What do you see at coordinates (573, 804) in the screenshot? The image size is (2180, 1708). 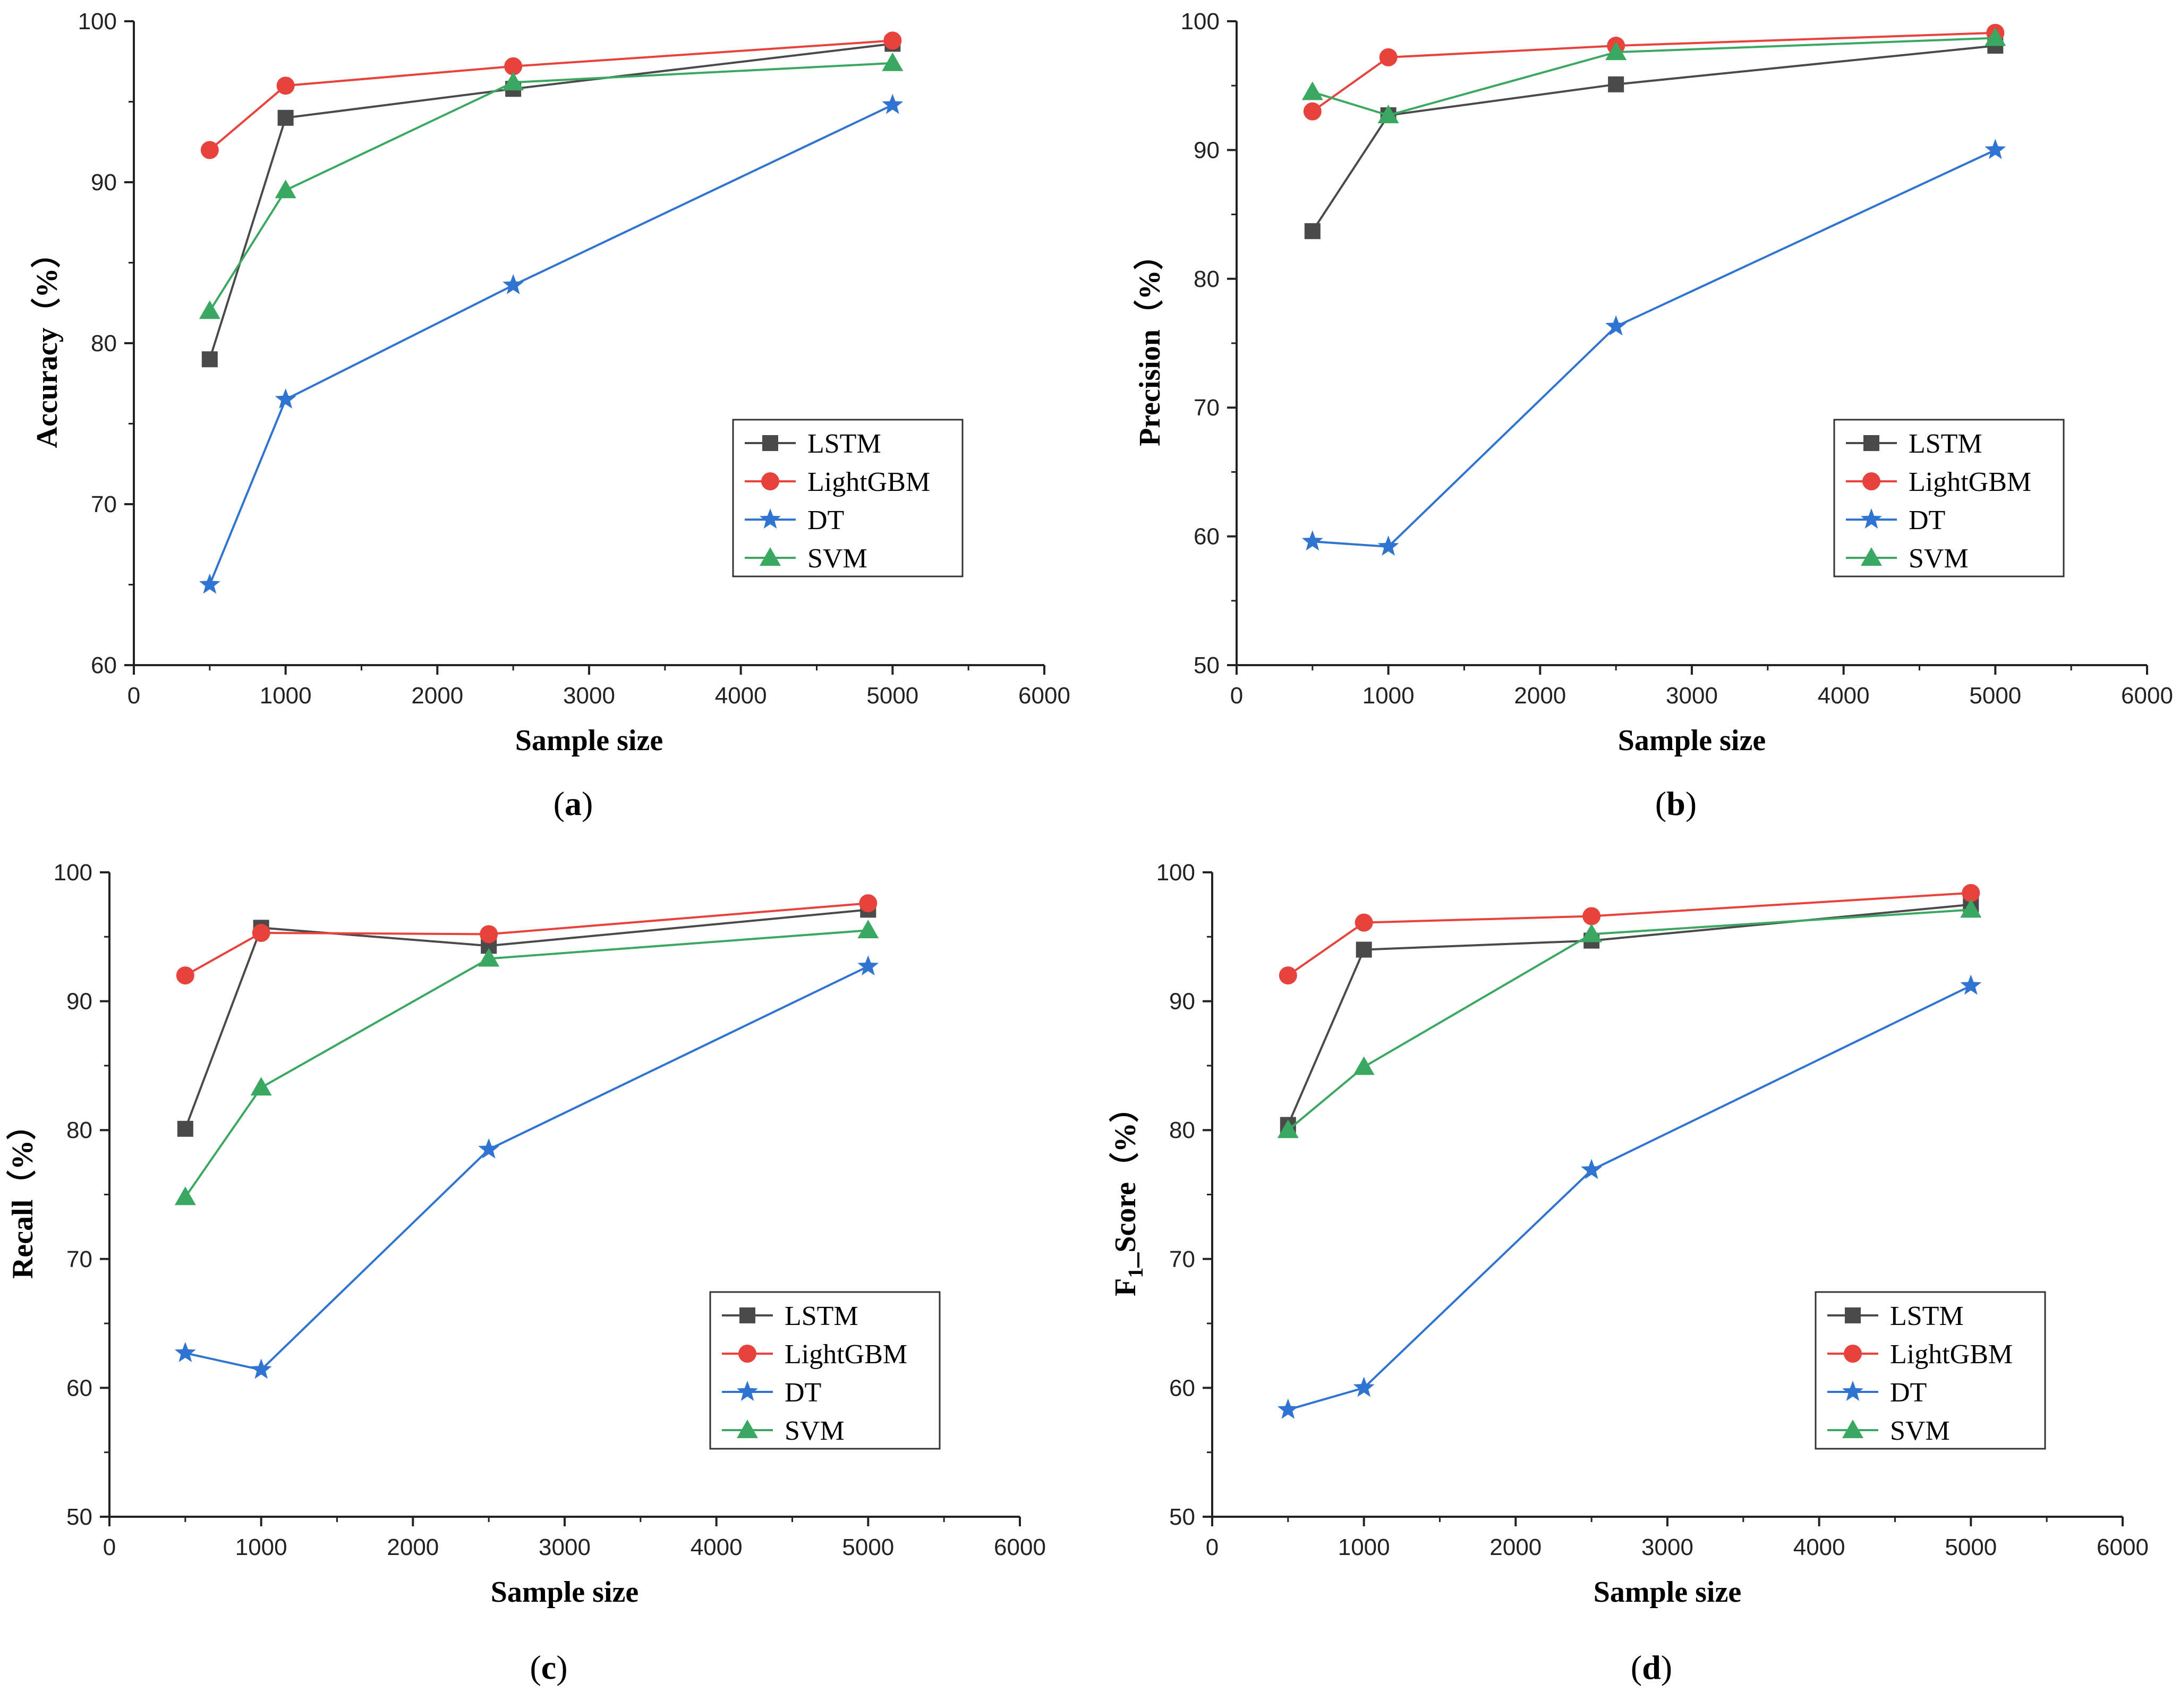 I see `panel-label: (a)` at bounding box center [573, 804].